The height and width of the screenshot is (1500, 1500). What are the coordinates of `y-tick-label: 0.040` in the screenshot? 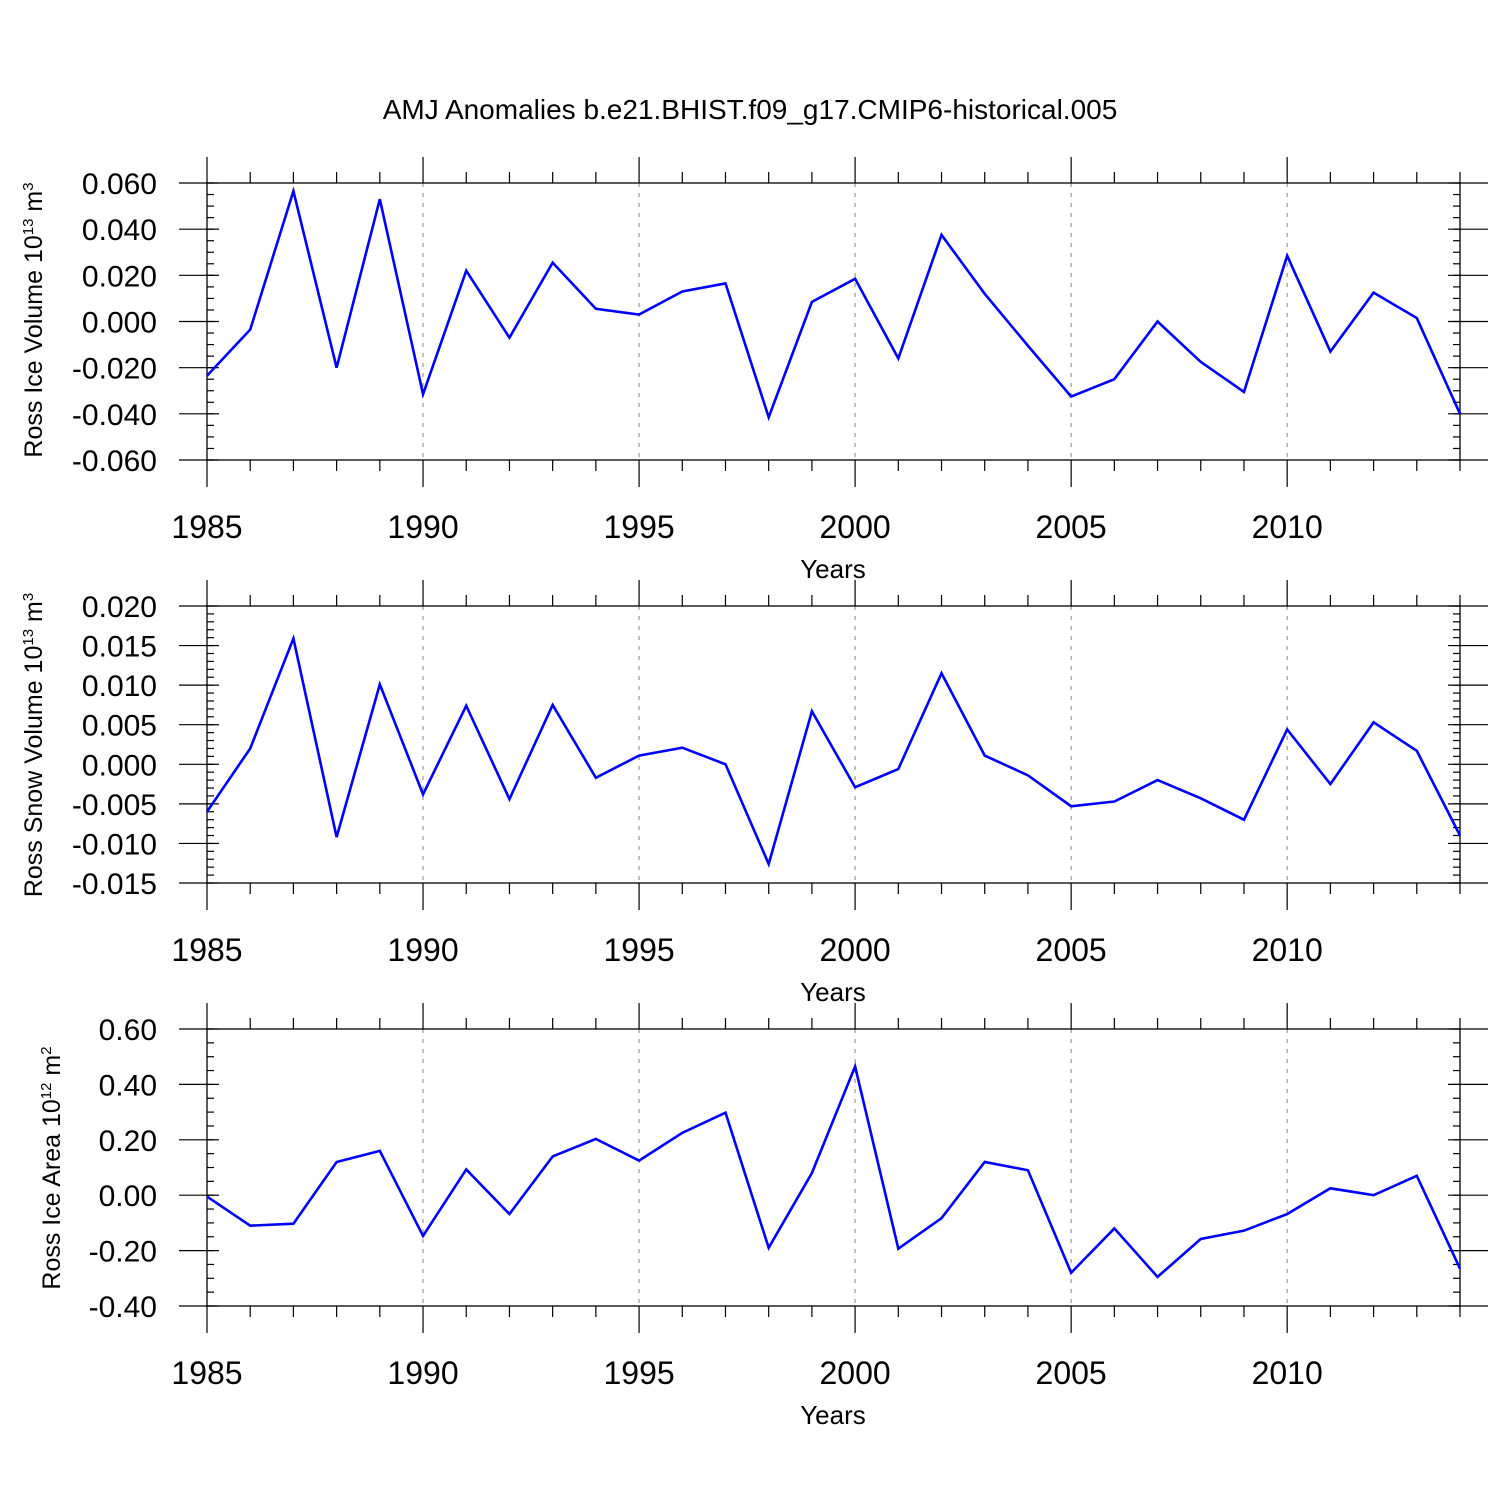 It's located at (119, 230).